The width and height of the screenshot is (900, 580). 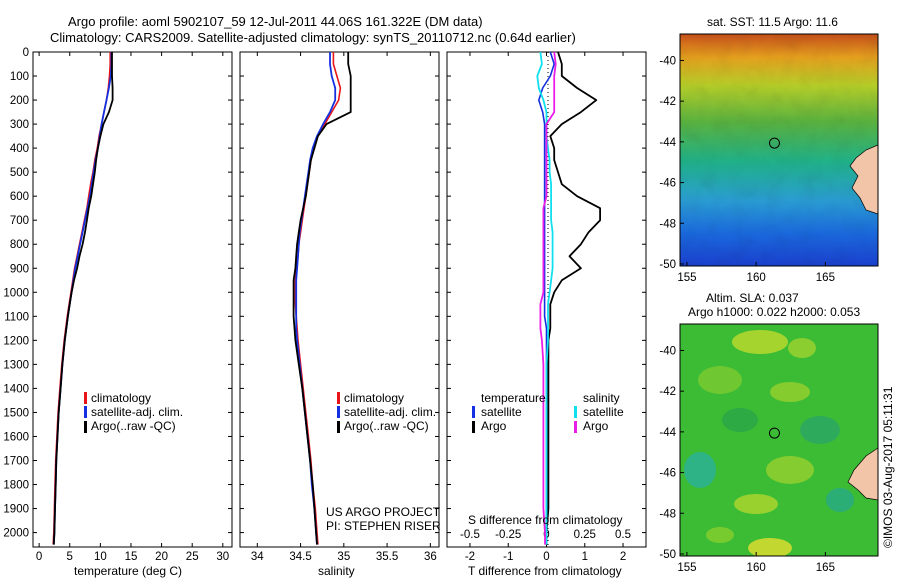 I want to click on sst-texture, so click(x=779, y=150).